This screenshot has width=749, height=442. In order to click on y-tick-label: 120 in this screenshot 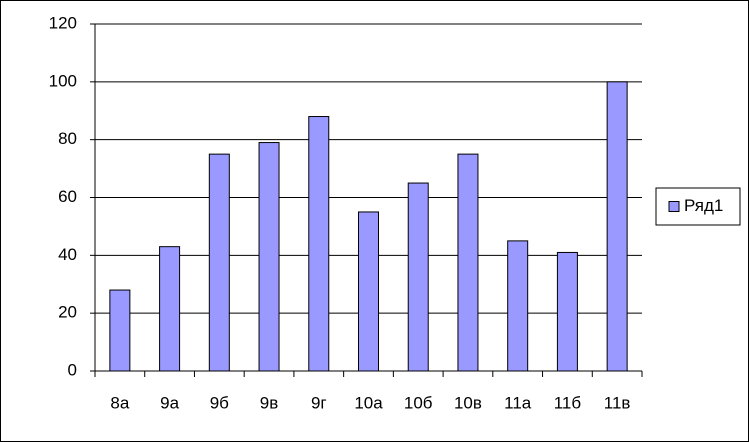, I will do `click(63, 22)`.